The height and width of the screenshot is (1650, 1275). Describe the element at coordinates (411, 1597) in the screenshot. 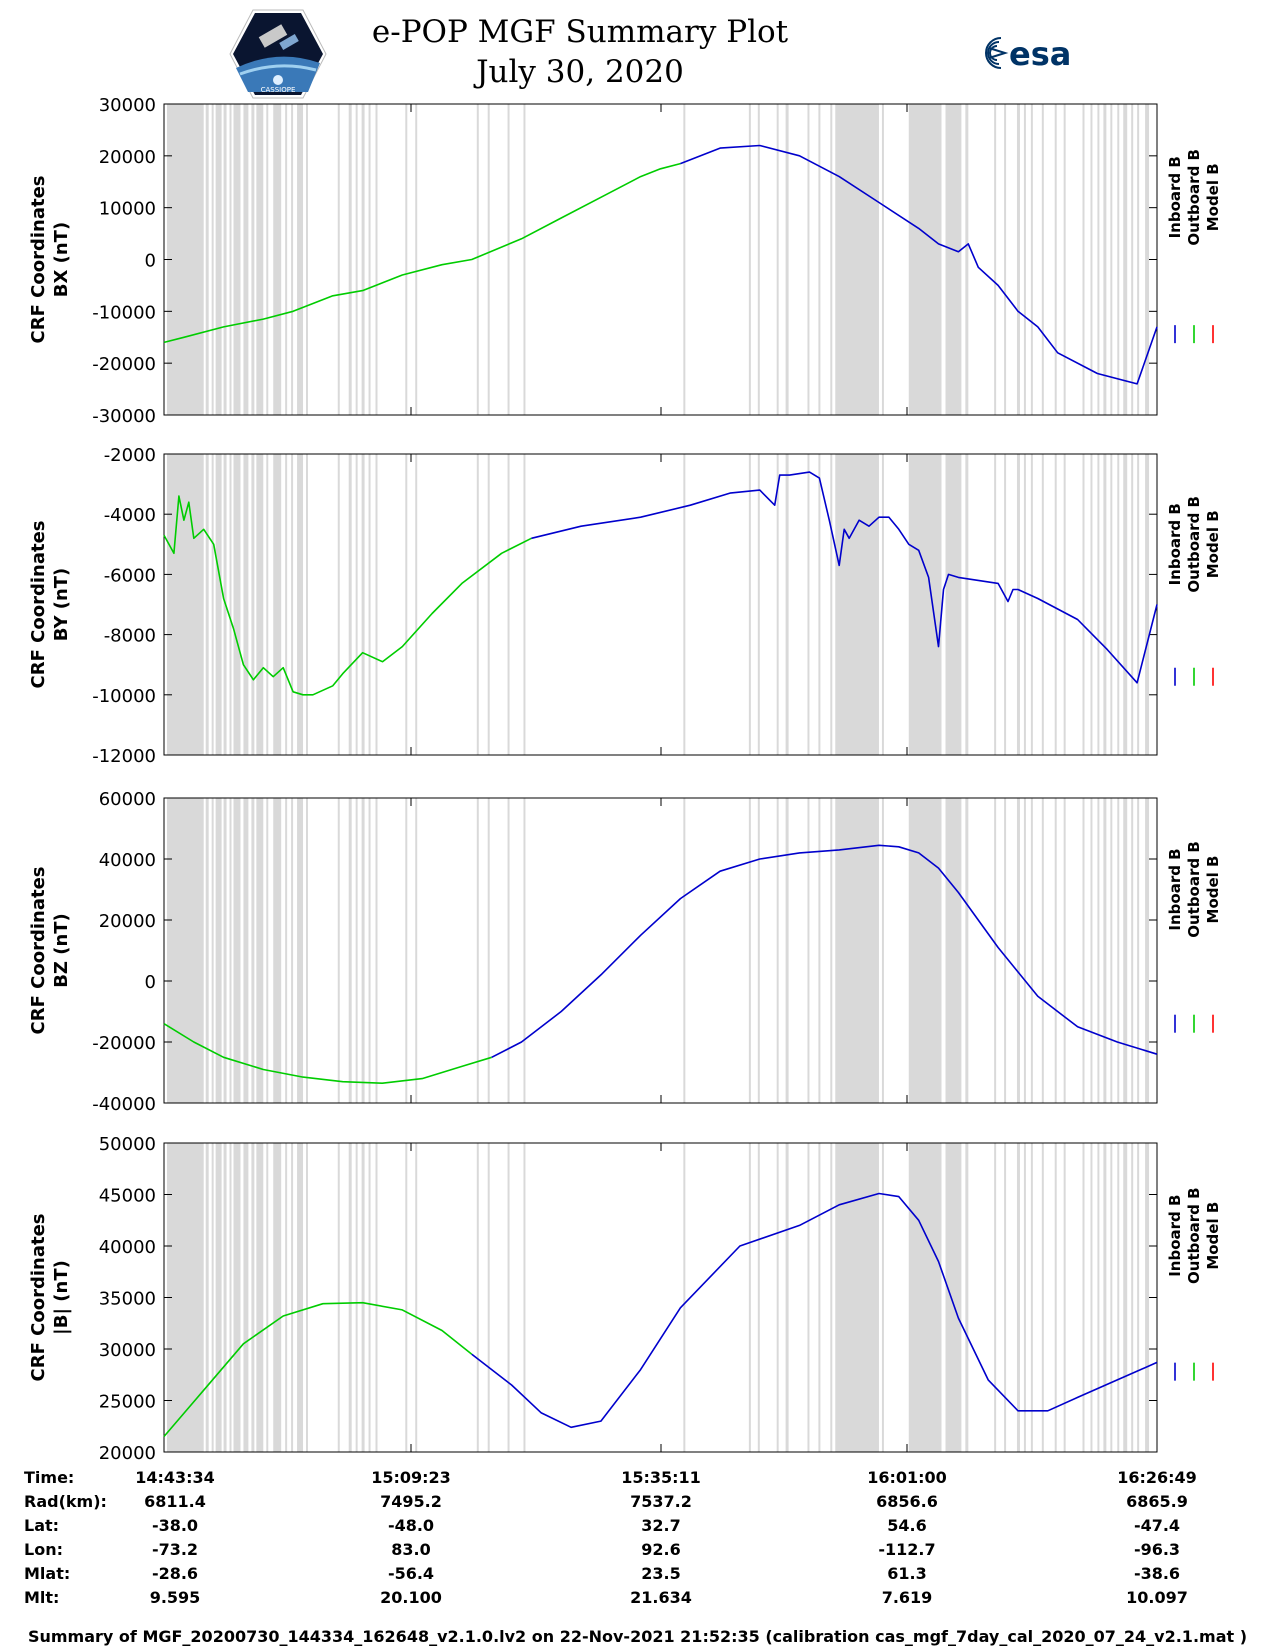

I see `info-cell: 20.100` at that location.